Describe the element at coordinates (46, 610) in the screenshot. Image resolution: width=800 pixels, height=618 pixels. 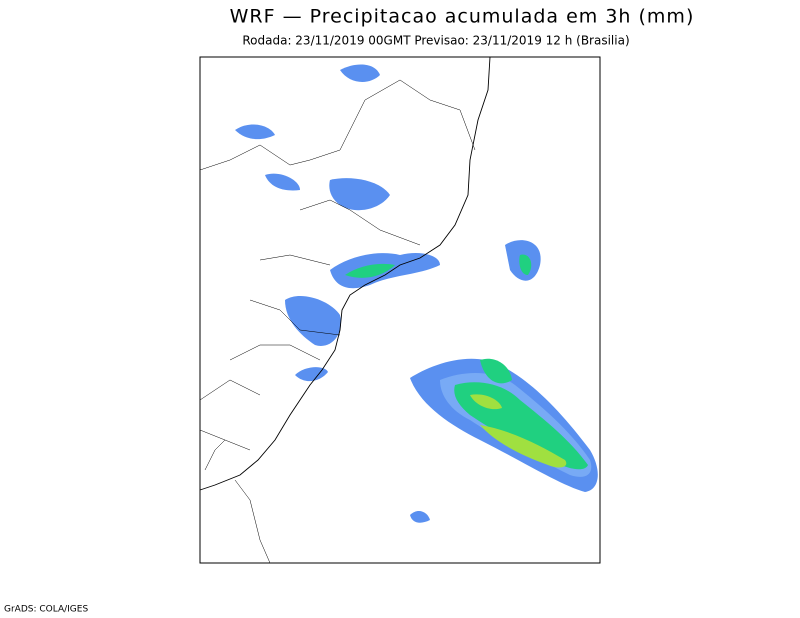
I see `footer: GrADS: COLA/IGES` at that location.